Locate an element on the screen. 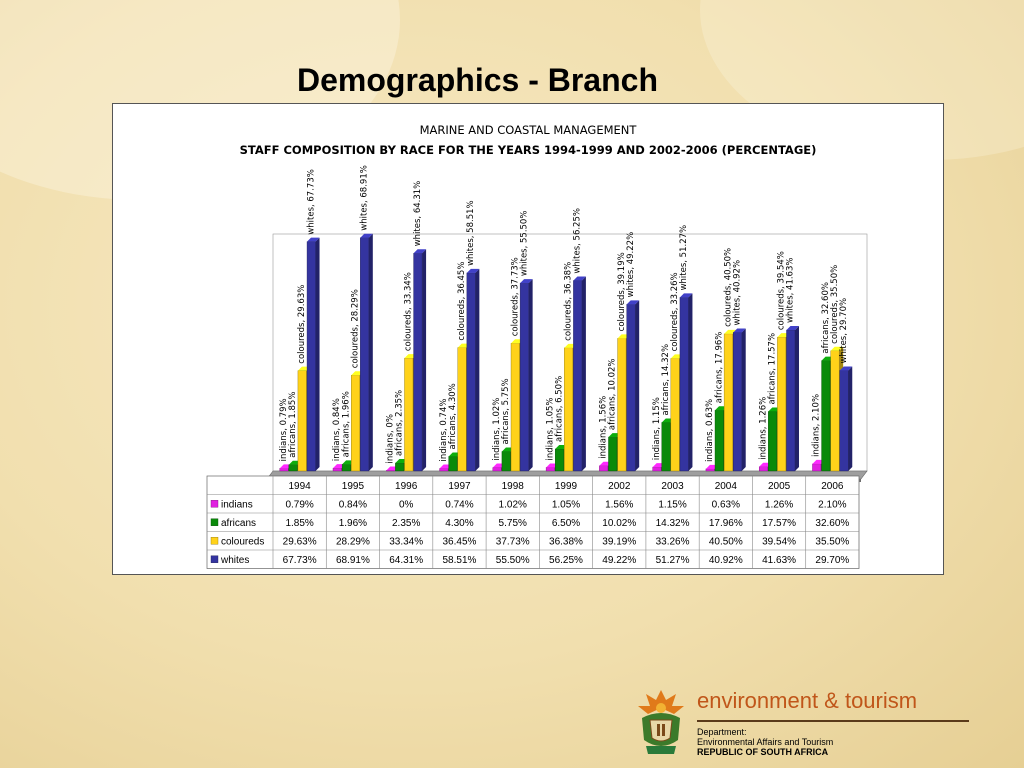 The width and height of the screenshot is (1024, 768). bar-data-label: whites, 64.31% is located at coordinates (418, 214).